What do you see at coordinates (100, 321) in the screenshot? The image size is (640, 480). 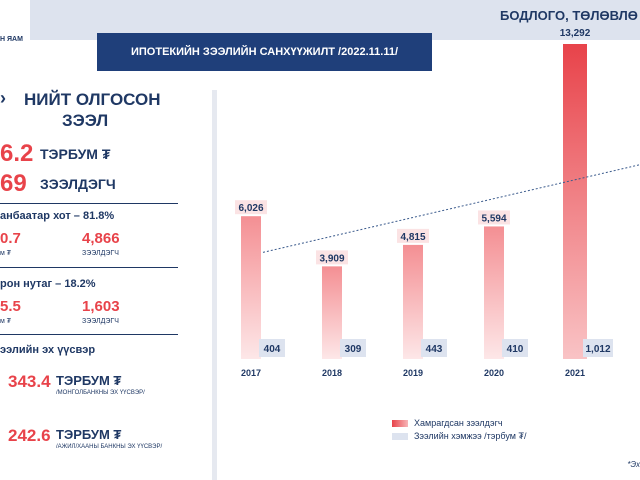 I see `rural-borrowers-caption: ЗЭЭЛДЭГЧ` at bounding box center [100, 321].